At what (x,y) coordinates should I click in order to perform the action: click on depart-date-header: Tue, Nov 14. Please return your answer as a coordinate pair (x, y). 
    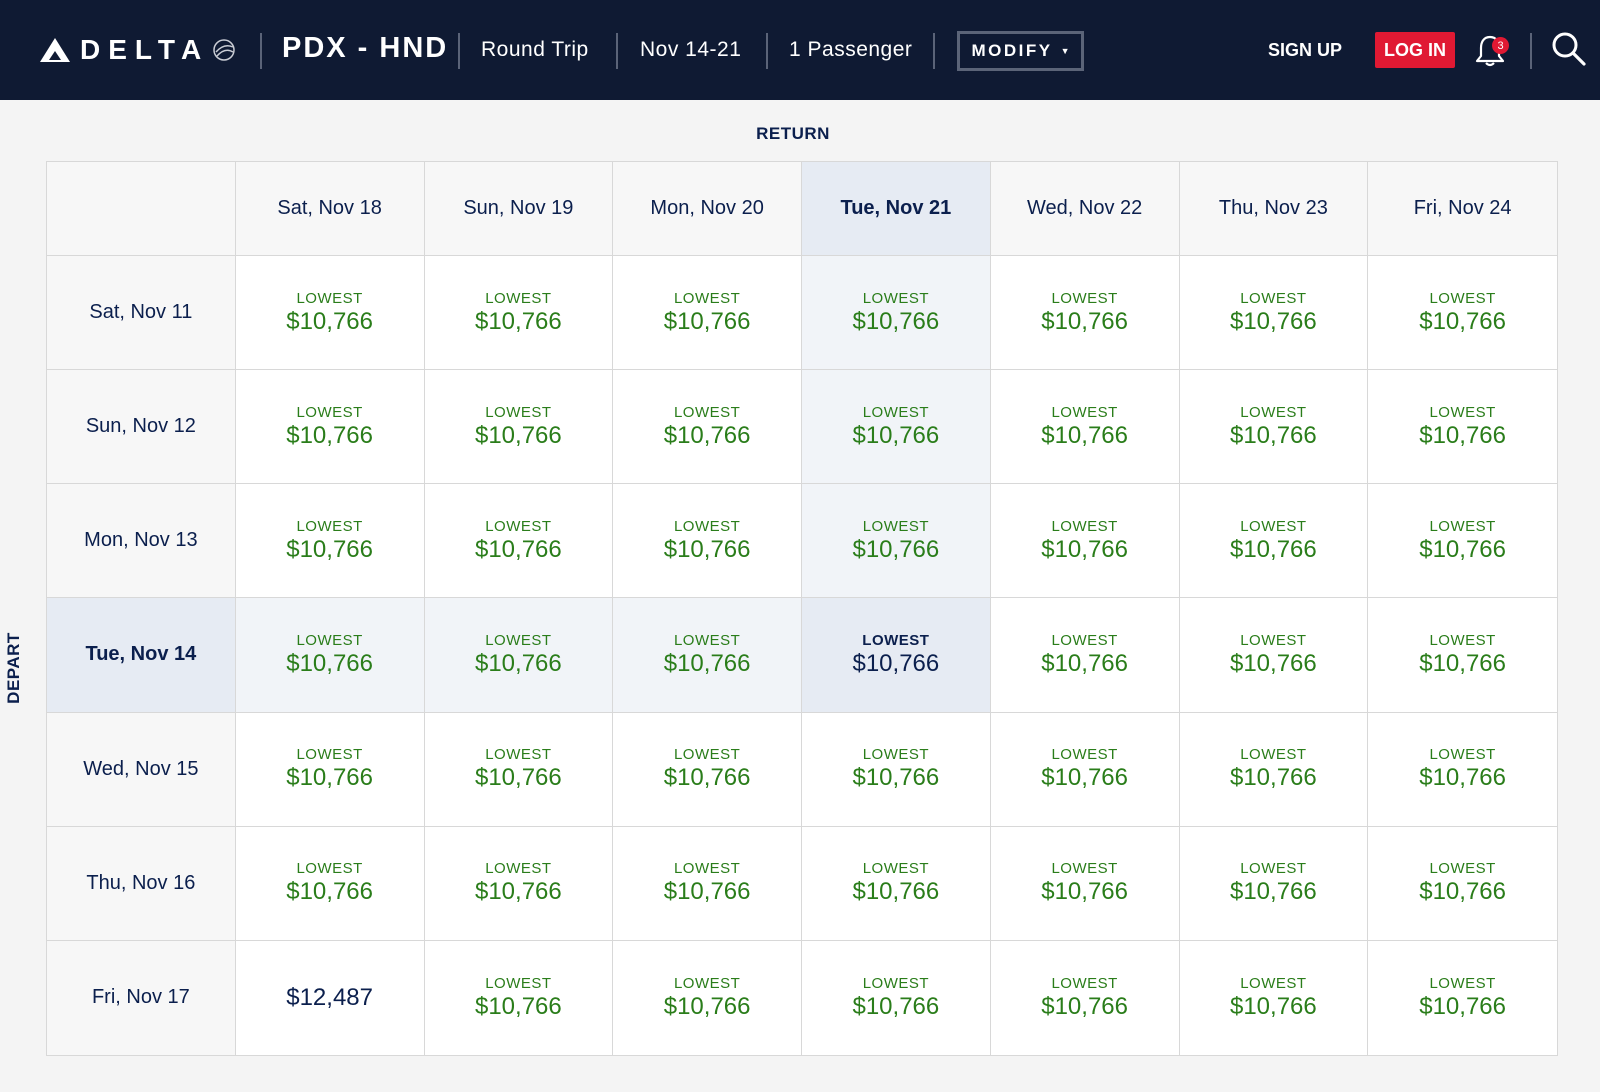
    Looking at the image, I should click on (141, 655).